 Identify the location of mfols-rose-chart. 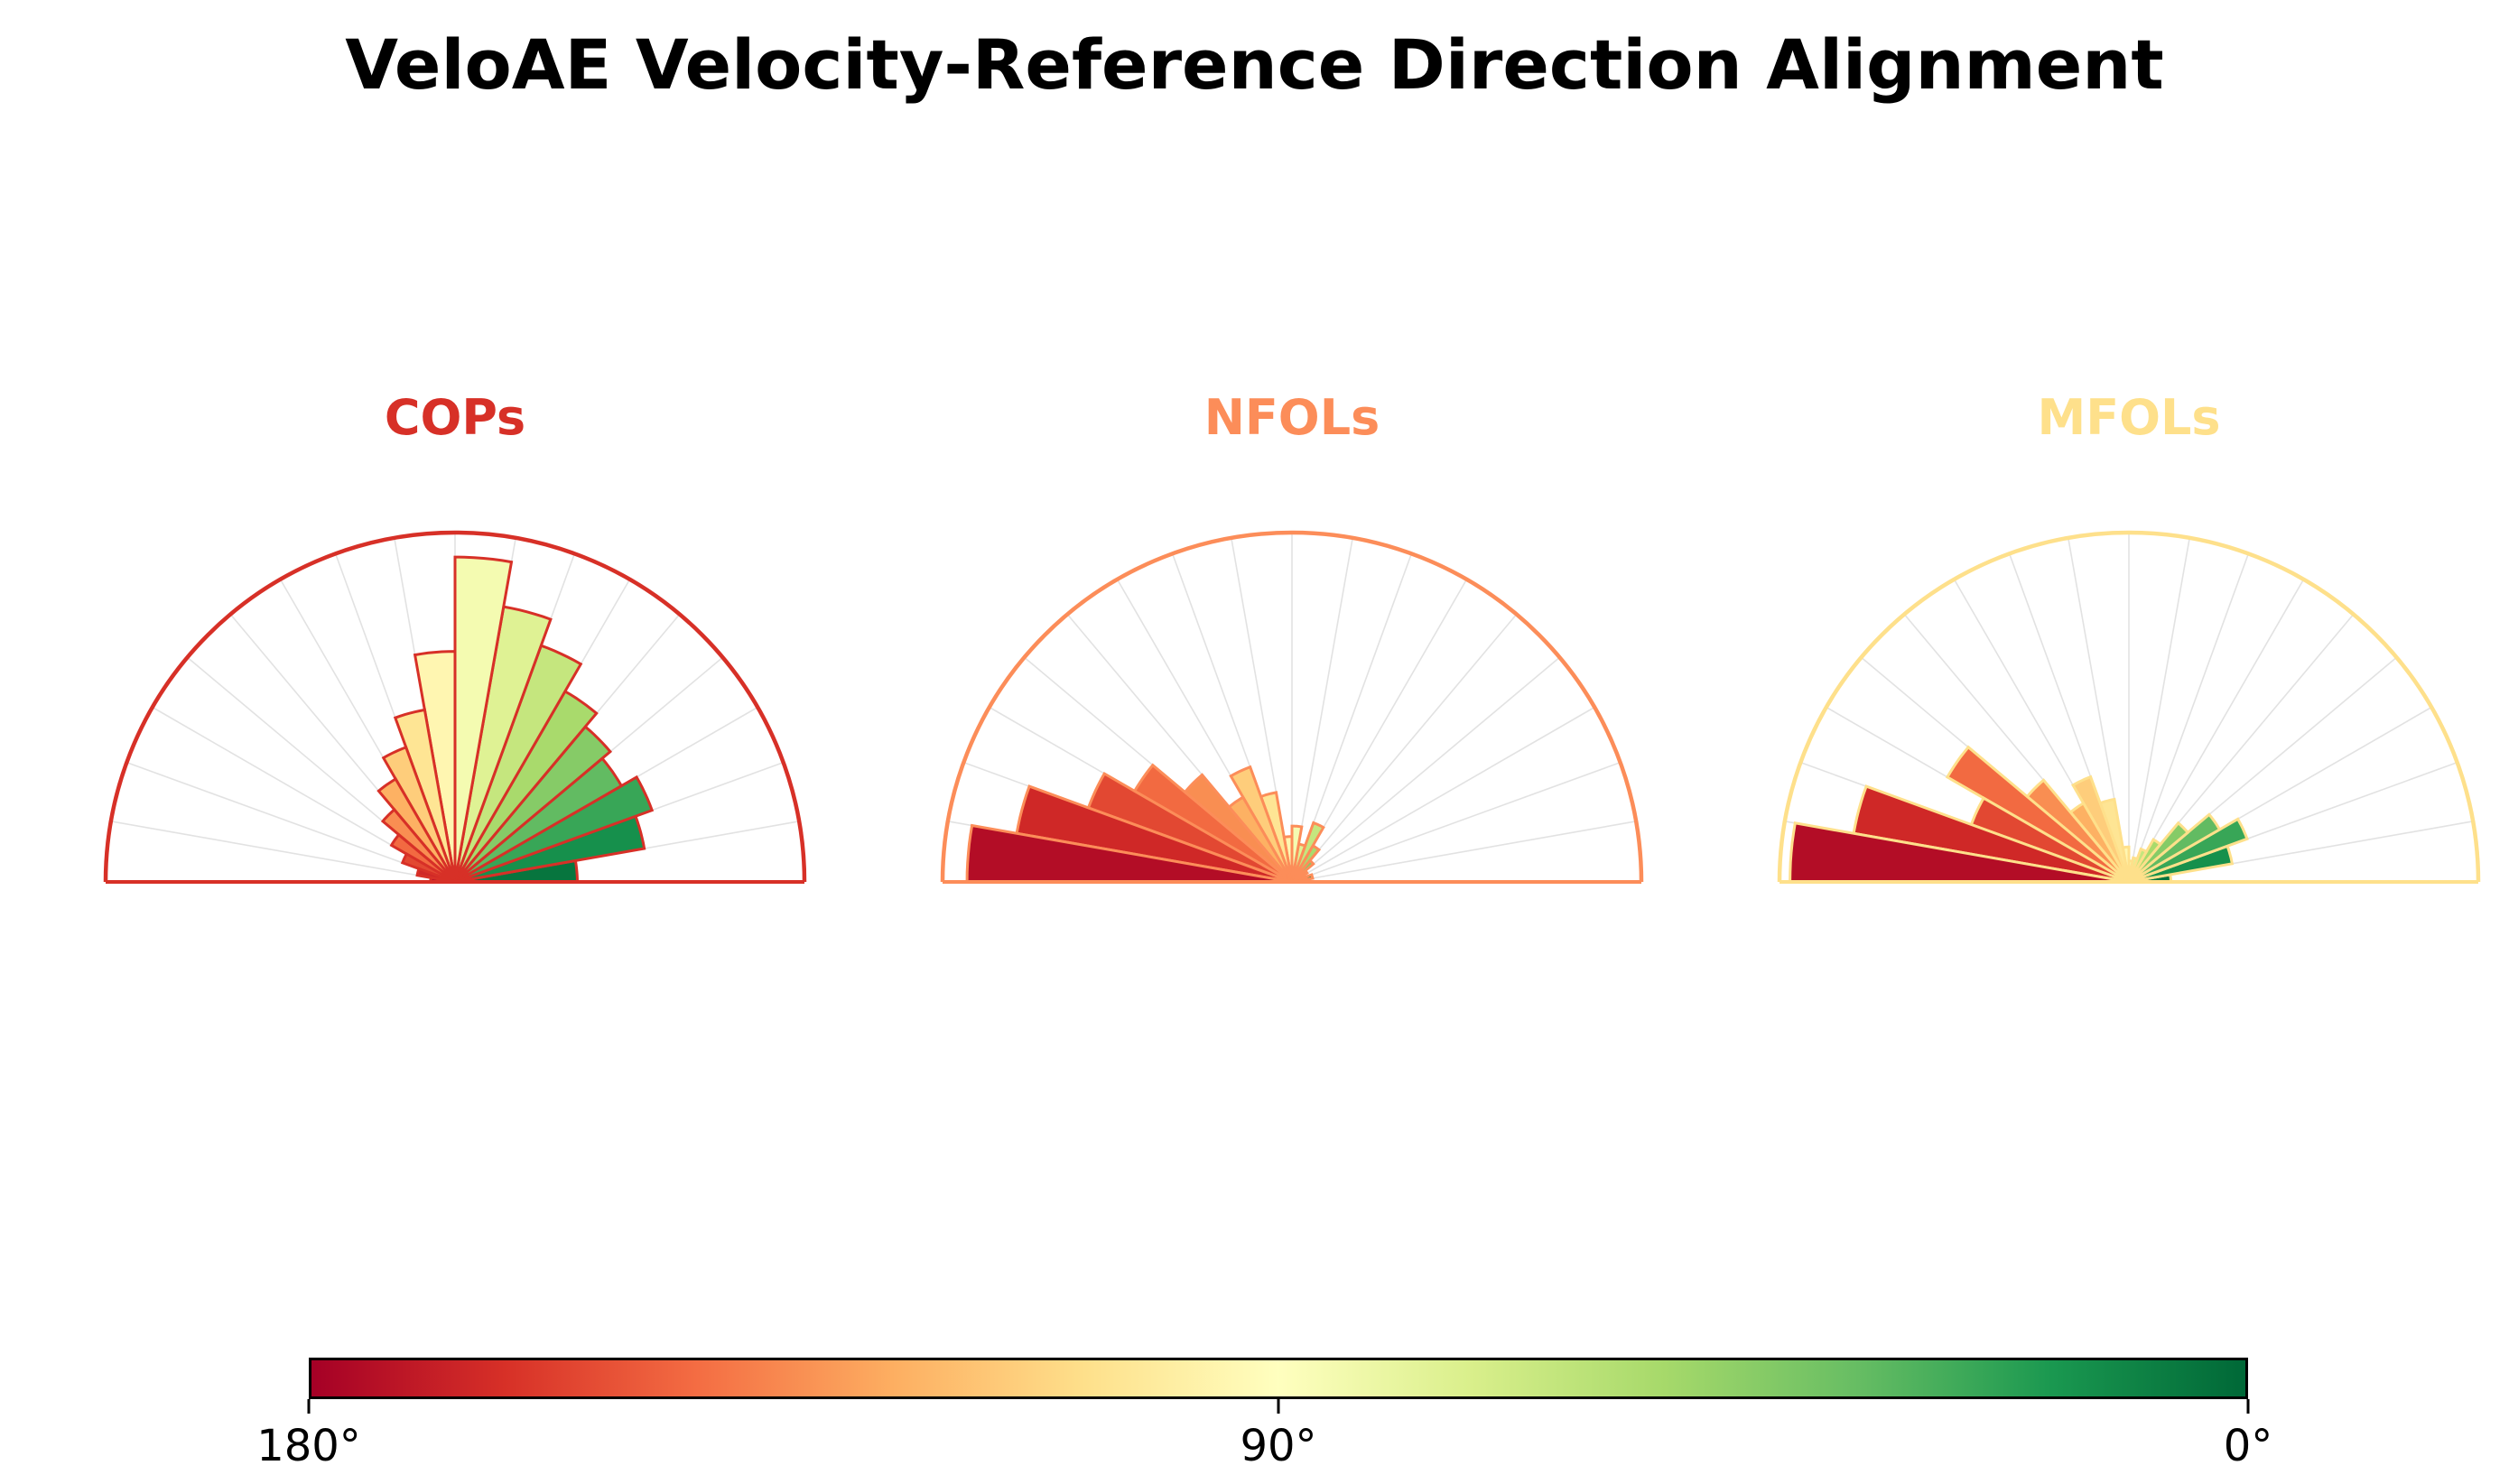
(2129, 707).